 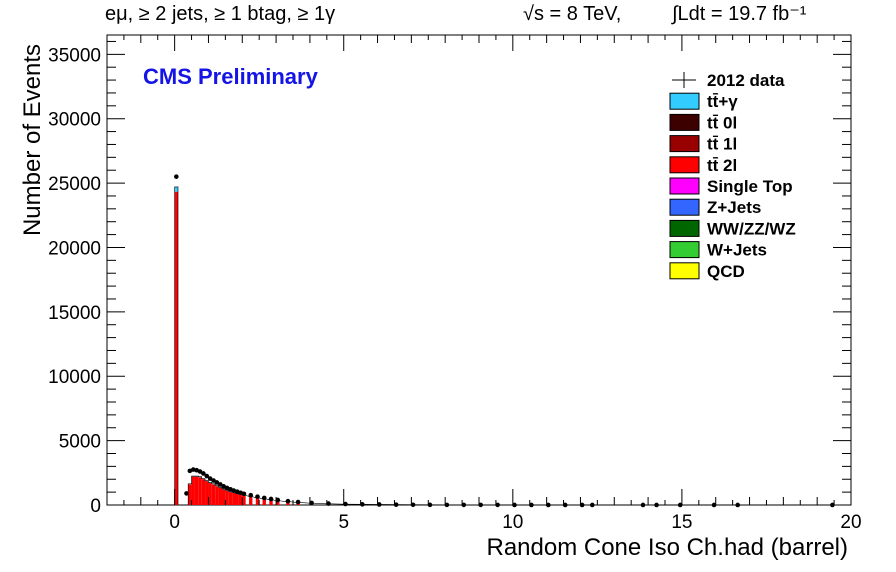 I want to click on legend-label: Z+Jets, so click(x=734, y=207).